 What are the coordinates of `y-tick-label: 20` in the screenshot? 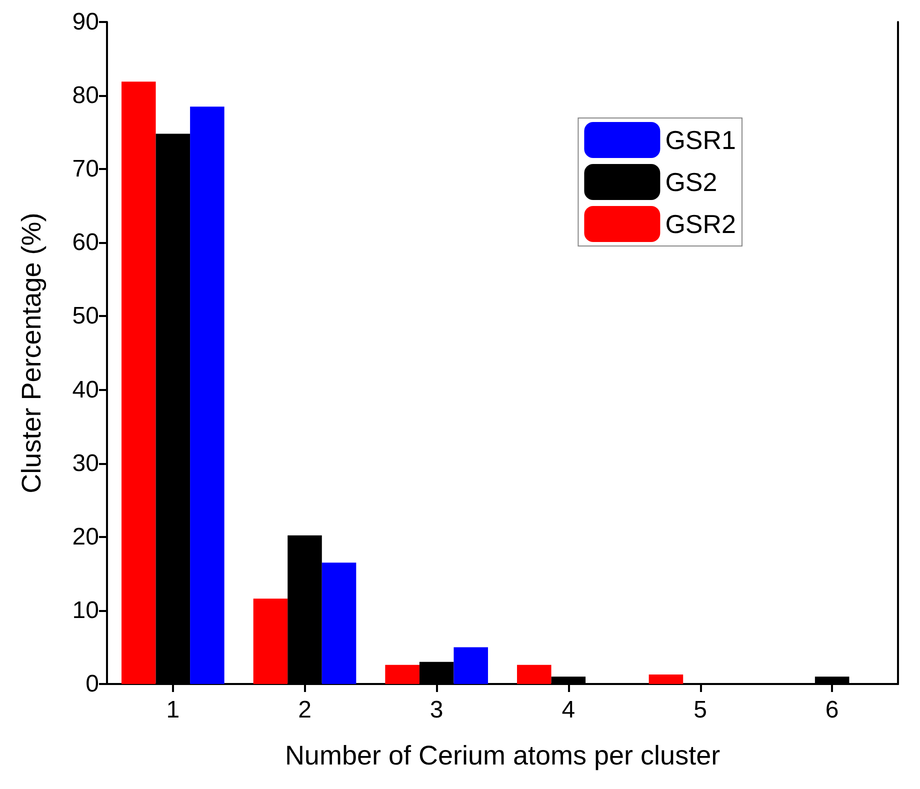 It's located at (85, 536).